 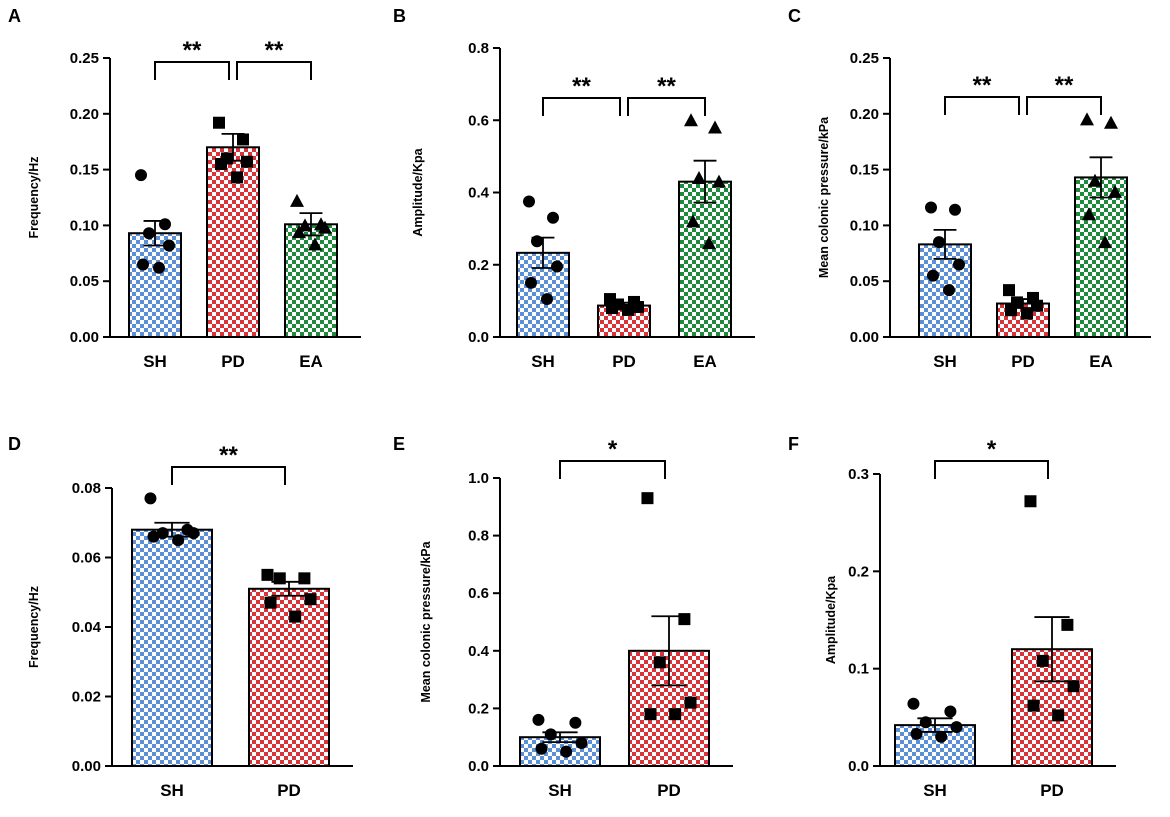 What do you see at coordinates (794, 16) in the screenshot?
I see `panel-letter: C` at bounding box center [794, 16].